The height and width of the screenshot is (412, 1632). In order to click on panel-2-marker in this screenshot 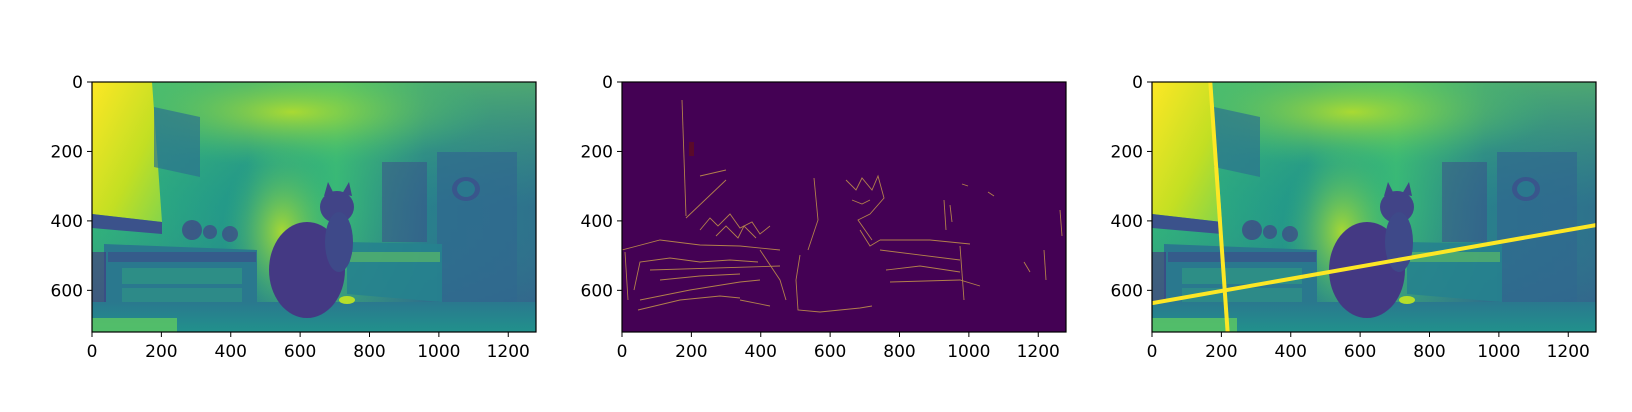, I will do `click(691, 149)`.